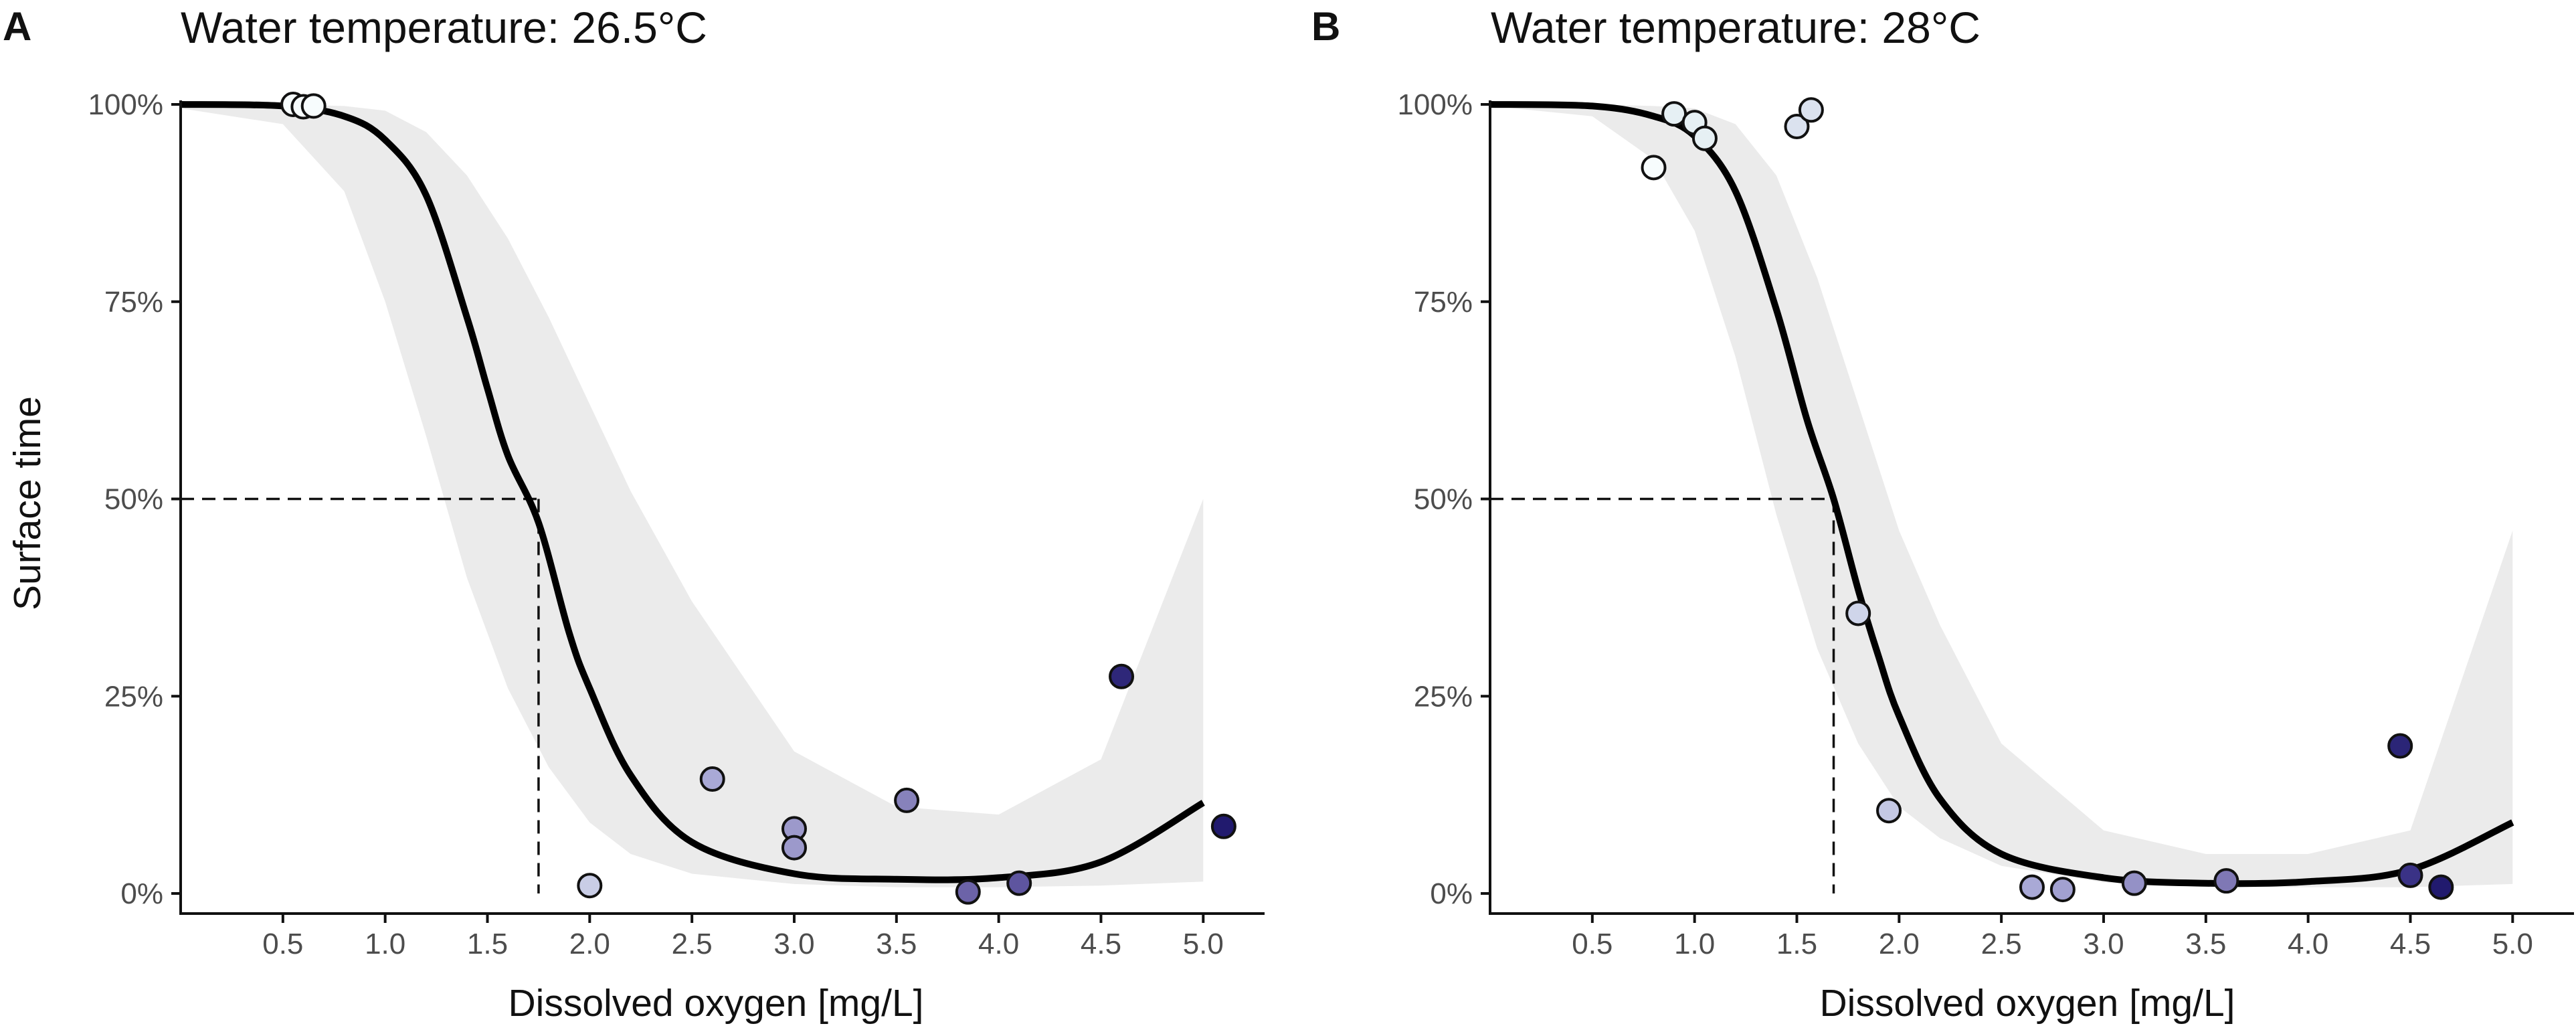  Describe the element at coordinates (2410, 944) in the screenshot. I see `panel-b-x-tick-label: 4.5` at that location.